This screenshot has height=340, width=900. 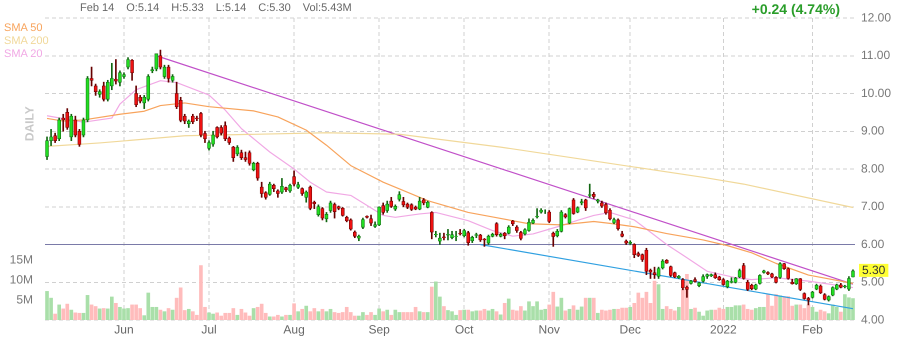 What do you see at coordinates (209, 329) in the screenshot?
I see `x-tick-label: Jul` at bounding box center [209, 329].